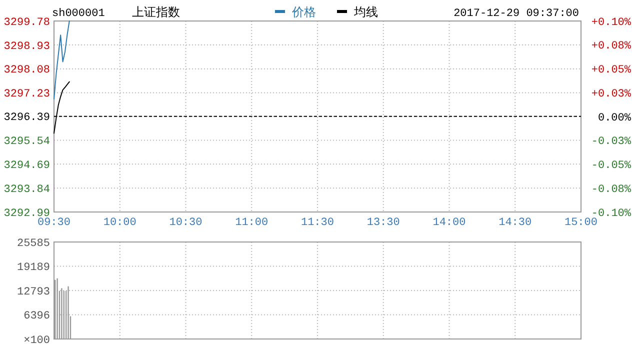 Image resolution: width=632 pixels, height=356 pixels. Describe the element at coordinates (27, 46) in the screenshot. I see `y-tick-label: 3298.93` at that location.